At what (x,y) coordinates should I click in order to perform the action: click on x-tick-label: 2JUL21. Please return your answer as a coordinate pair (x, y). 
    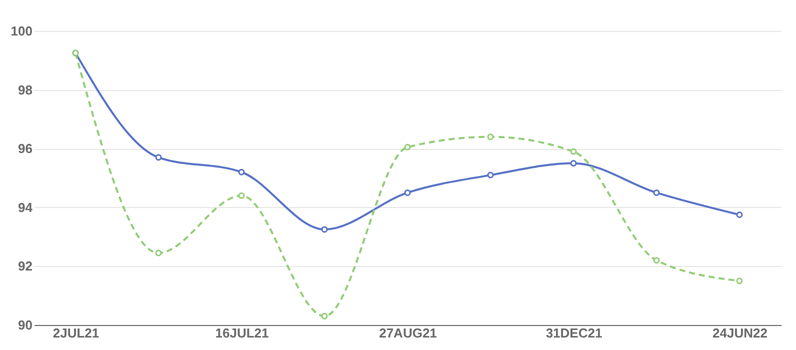
    Looking at the image, I should click on (76, 333).